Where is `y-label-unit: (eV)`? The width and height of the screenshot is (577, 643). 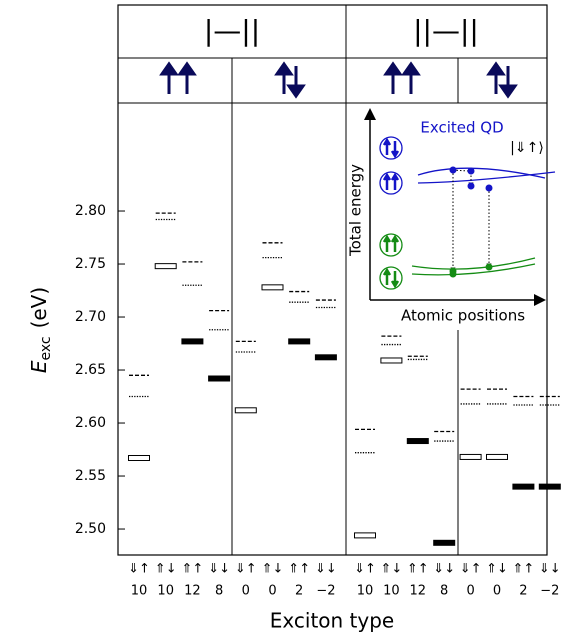 y-label-unit: (eV) is located at coordinates (39, 308).